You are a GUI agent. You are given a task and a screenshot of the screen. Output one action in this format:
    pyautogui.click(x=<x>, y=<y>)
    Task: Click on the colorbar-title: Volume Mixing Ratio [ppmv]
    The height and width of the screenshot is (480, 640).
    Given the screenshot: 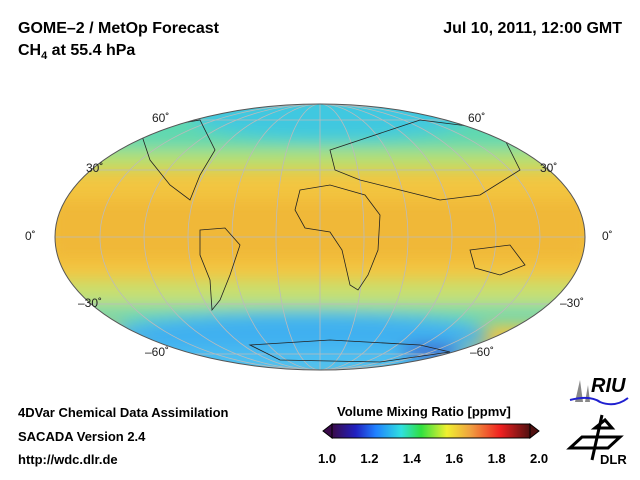 What is the action you would take?
    pyautogui.click(x=424, y=411)
    